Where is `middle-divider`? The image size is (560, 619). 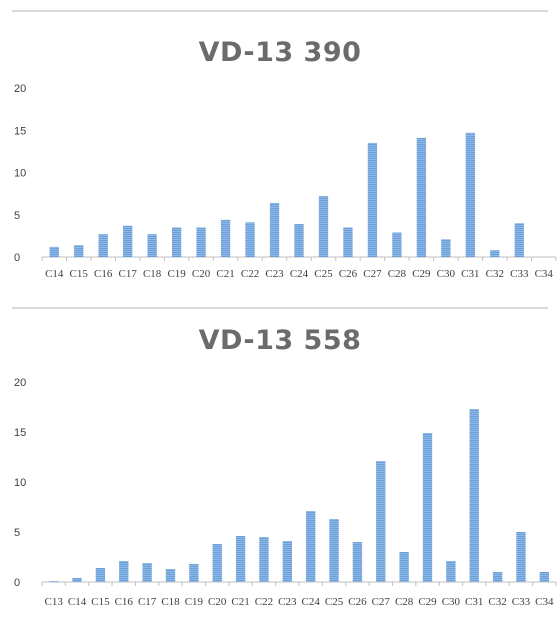
middle-divider is located at coordinates (280, 308).